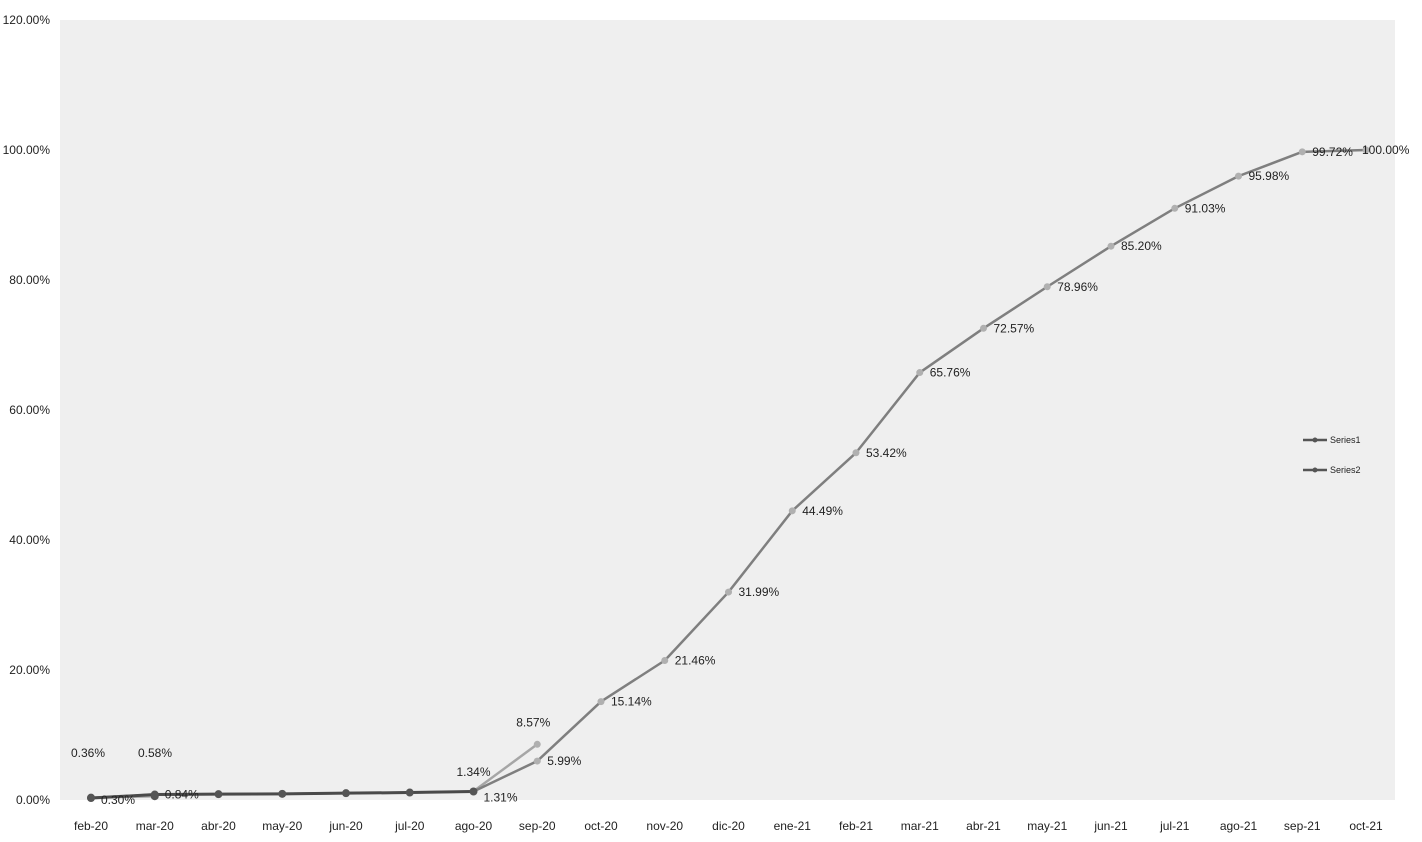  What do you see at coordinates (501, 797) in the screenshot?
I see `data-label: 1.31%` at bounding box center [501, 797].